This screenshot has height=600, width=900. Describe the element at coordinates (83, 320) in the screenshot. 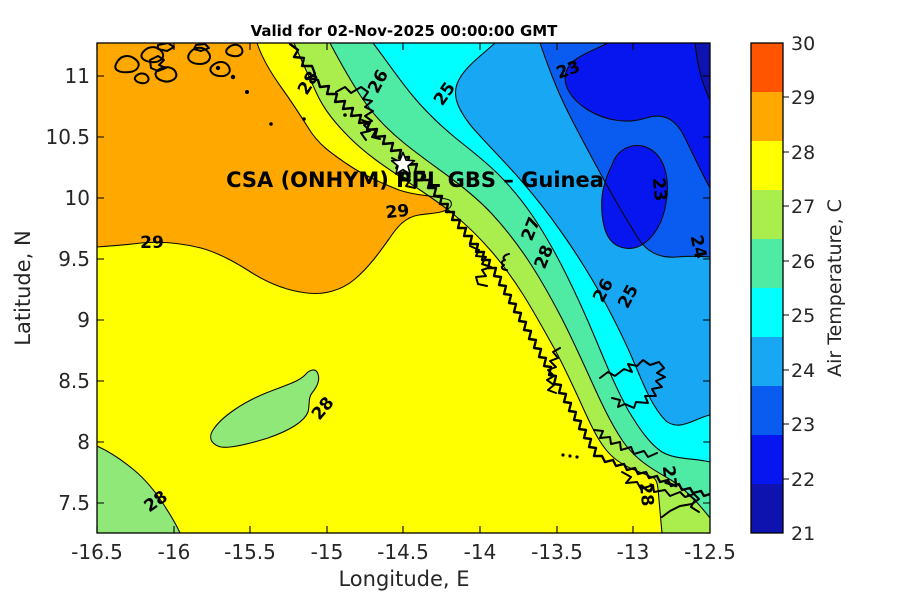

I see `y-tick-label: 9` at that location.